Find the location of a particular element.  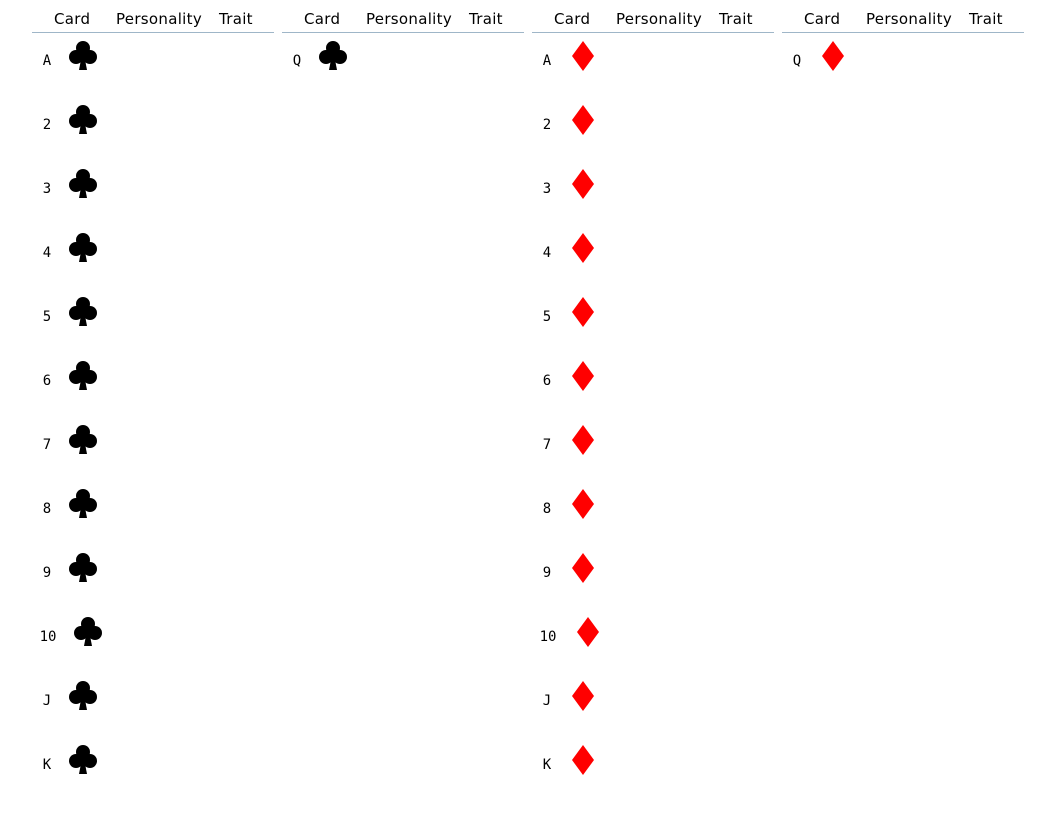

card-rank: K is located at coordinates (47, 765).